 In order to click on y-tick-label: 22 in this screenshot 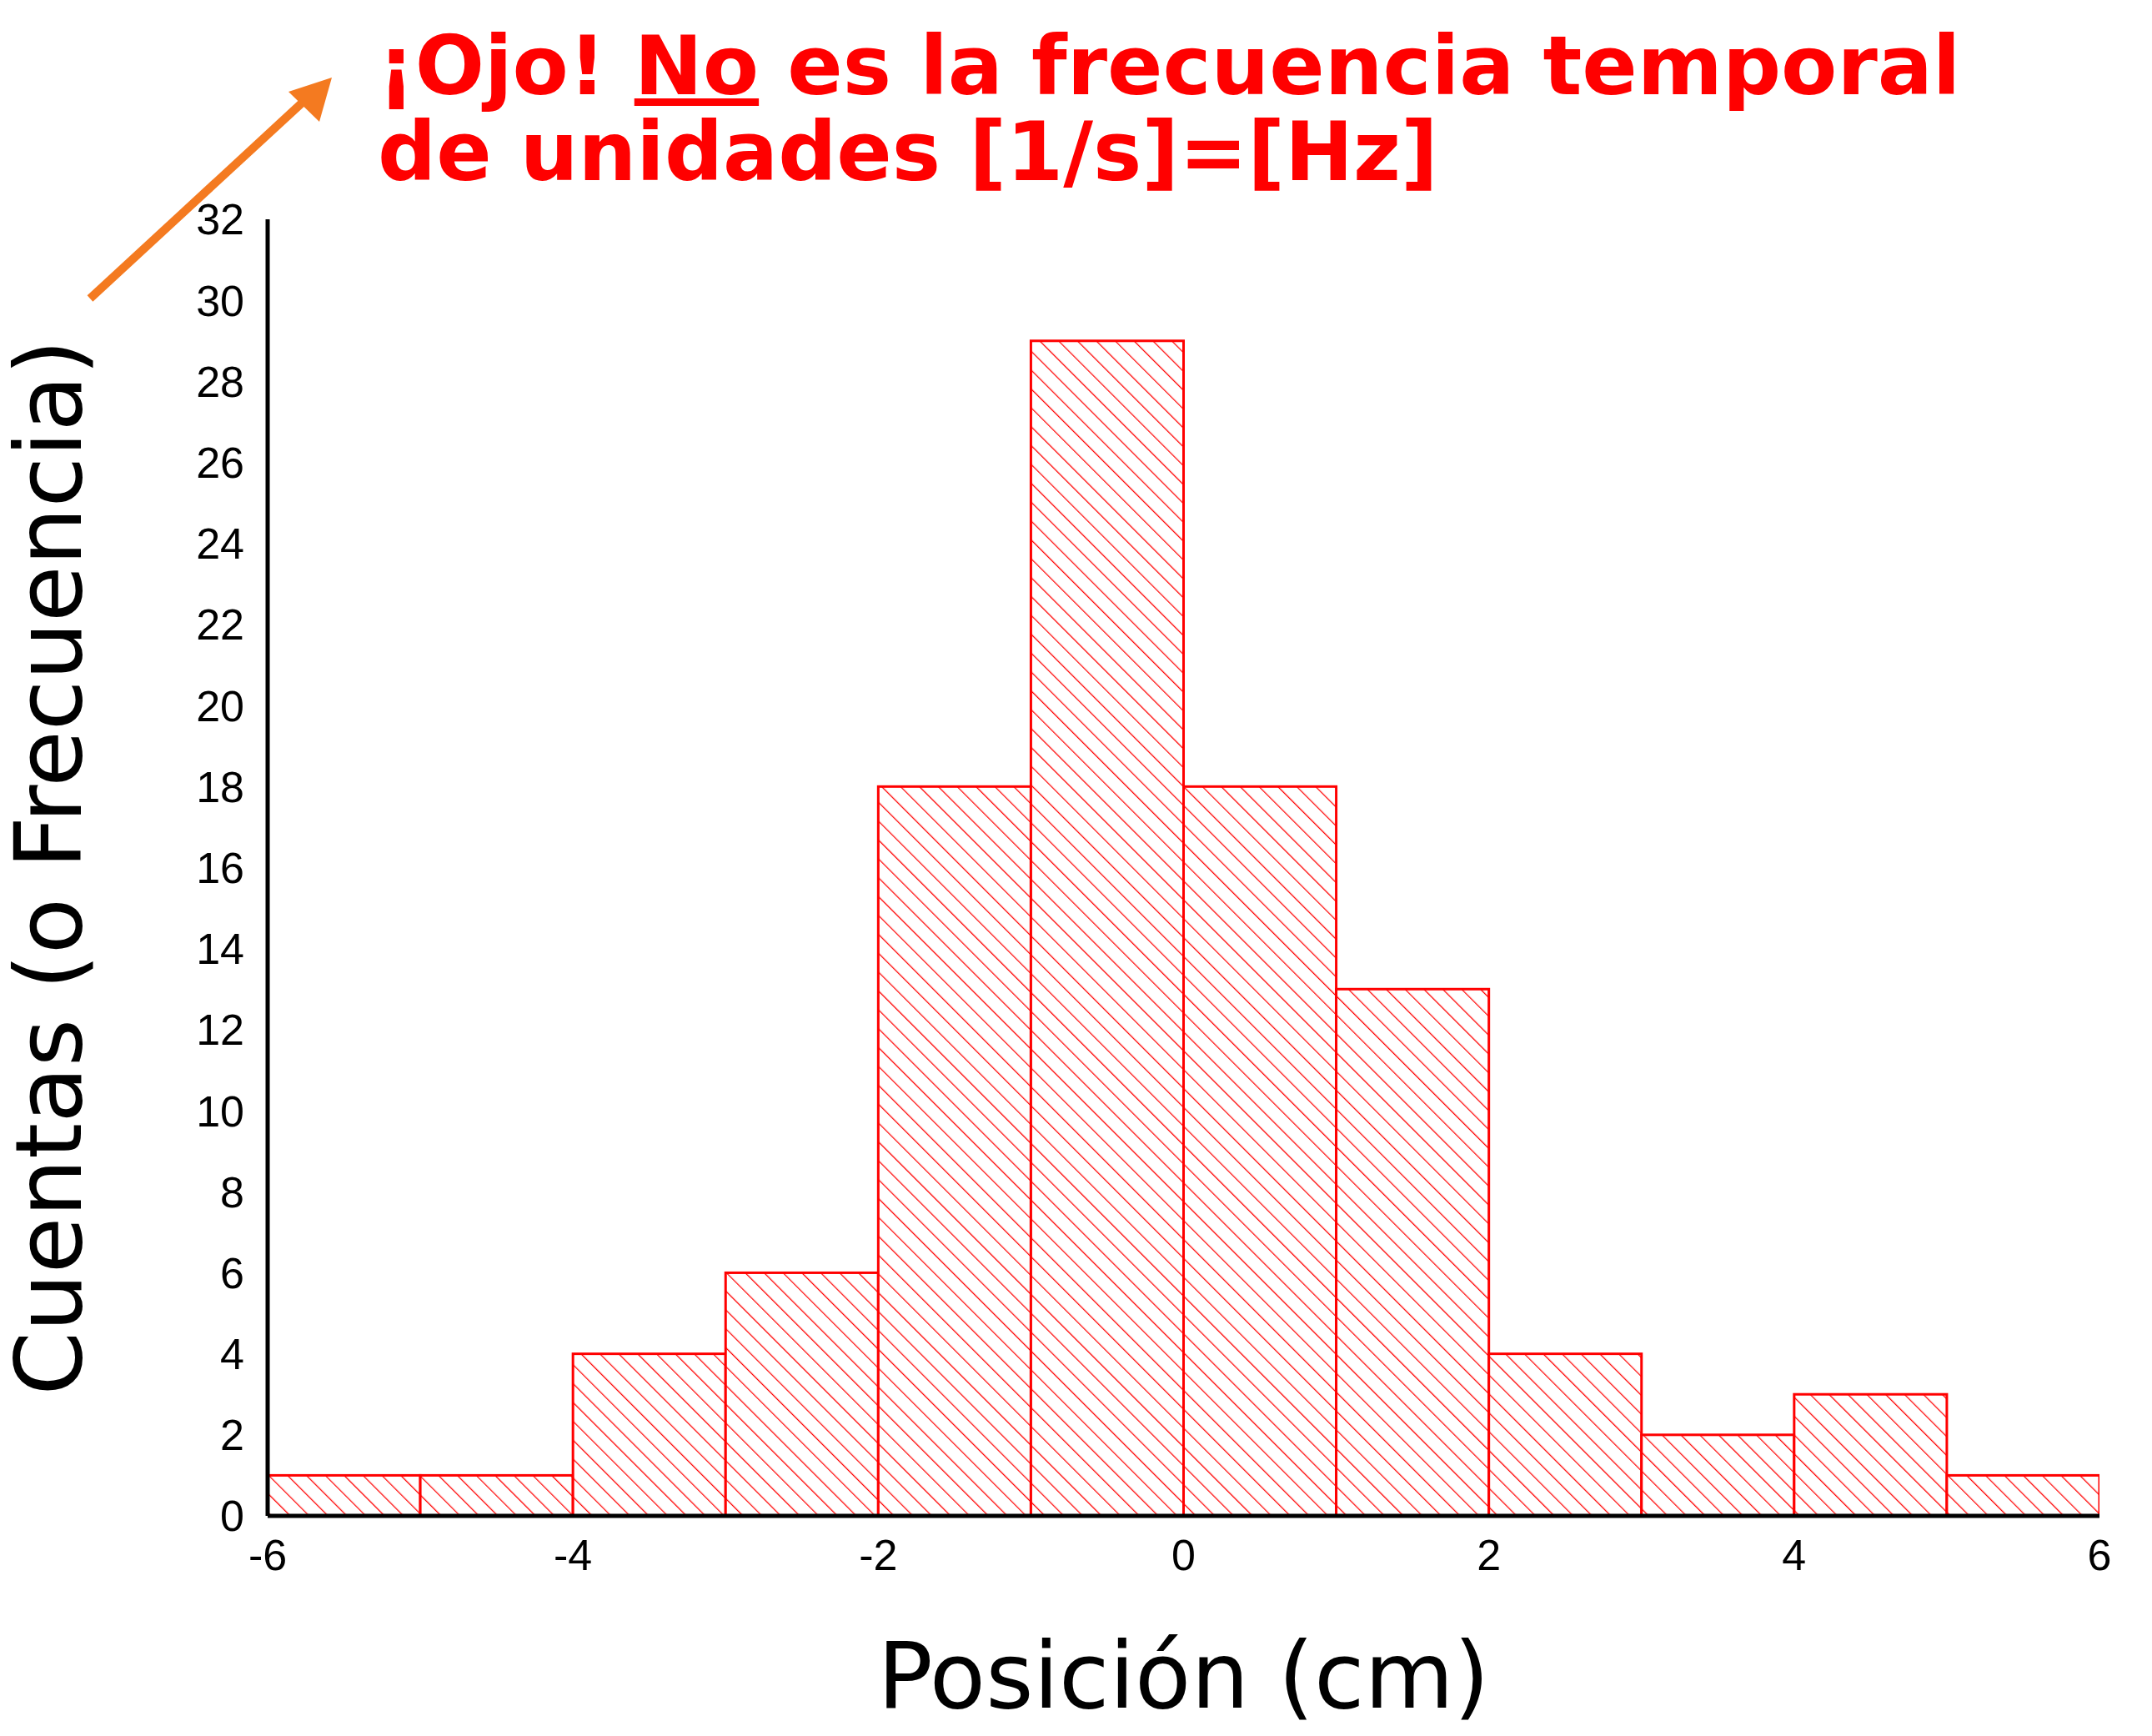, I will do `click(220, 625)`.